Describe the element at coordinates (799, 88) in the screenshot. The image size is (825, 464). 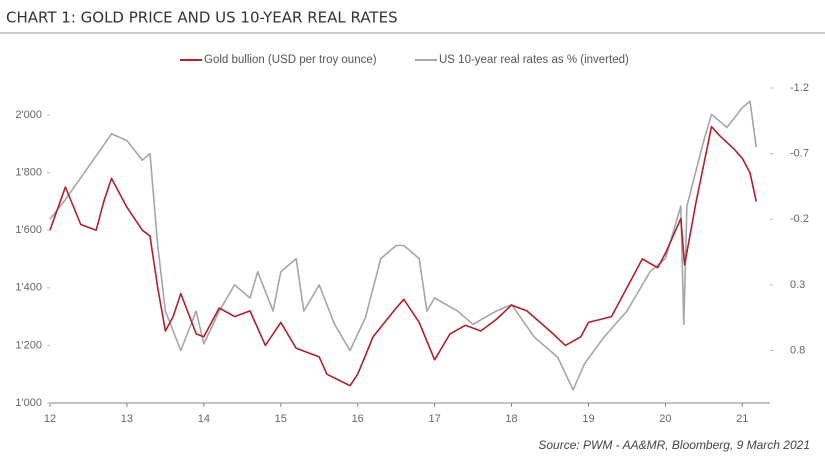
I see `y2-tick-label: -1.2` at that location.